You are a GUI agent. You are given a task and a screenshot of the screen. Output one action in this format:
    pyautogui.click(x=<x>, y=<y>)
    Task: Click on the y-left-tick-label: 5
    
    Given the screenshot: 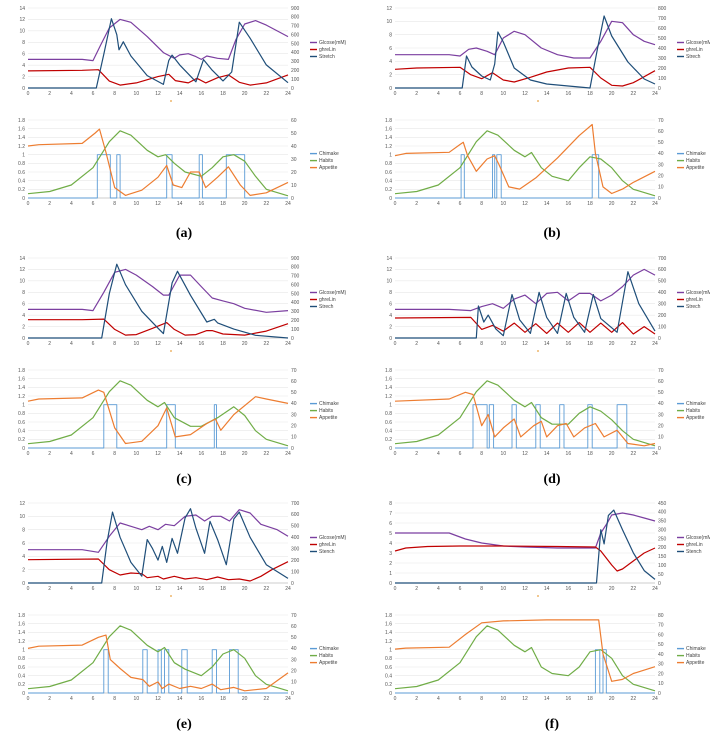 What is the action you would take?
    pyautogui.click(x=390, y=534)
    